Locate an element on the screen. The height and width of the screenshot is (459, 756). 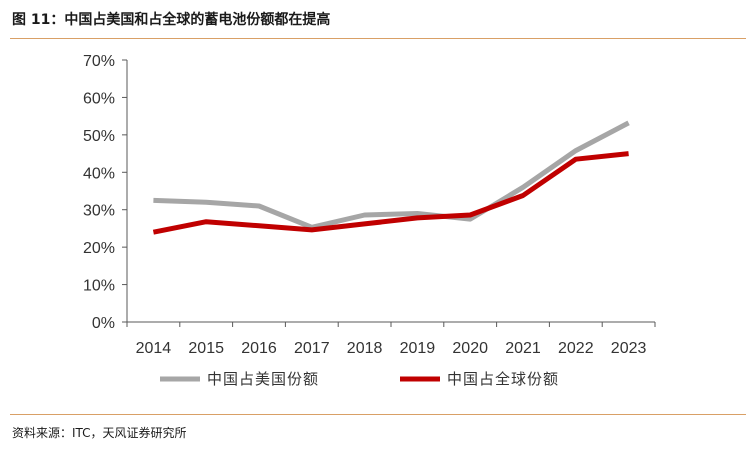
x-axis: 2014 2015 2016 2017 2018 2019 2020 2021 2022 2023 is located at coordinates (391, 339).